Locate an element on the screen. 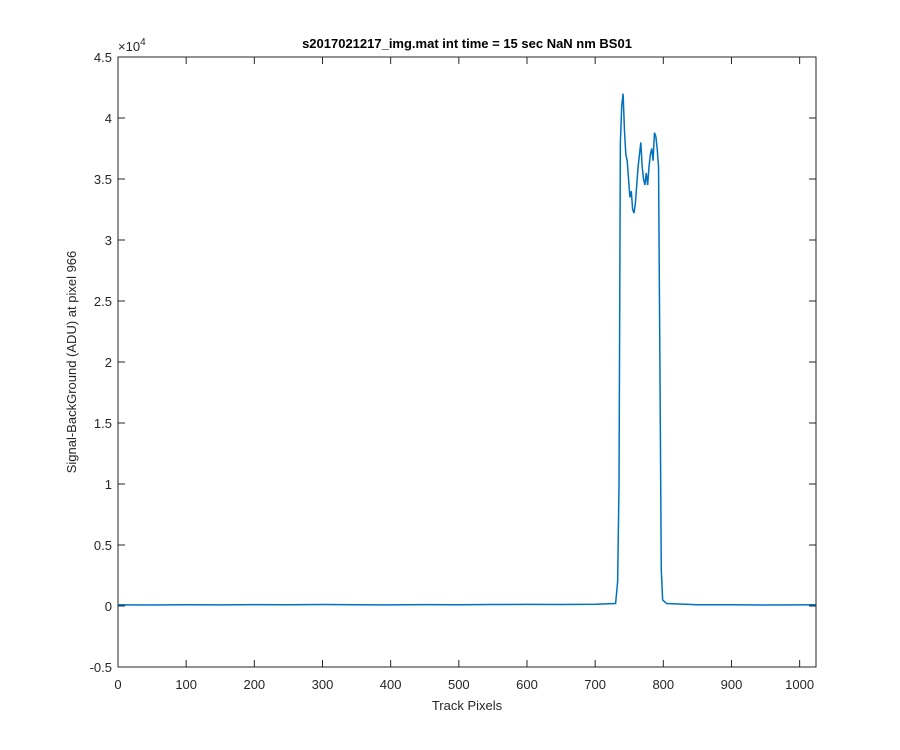 The width and height of the screenshot is (900, 750). x-tick-label: 300 is located at coordinates (323, 684).